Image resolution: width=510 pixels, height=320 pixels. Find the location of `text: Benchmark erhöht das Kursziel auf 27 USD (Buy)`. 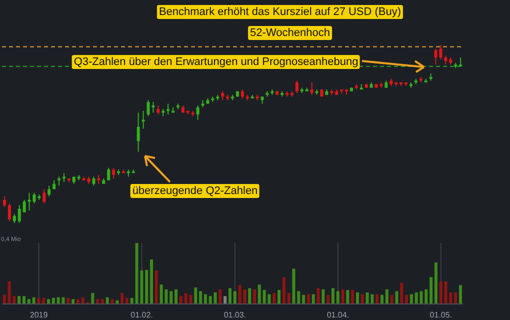

text: Benchmark erhöht das Kursziel auf 27 USD (Buy) is located at coordinates (280, 12).